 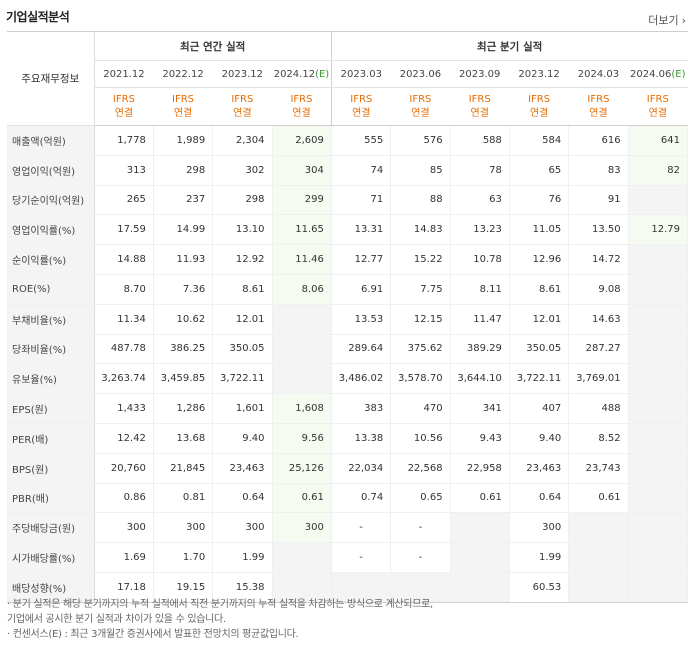 I want to click on table-cell: 0.65, so click(x=420, y=498).